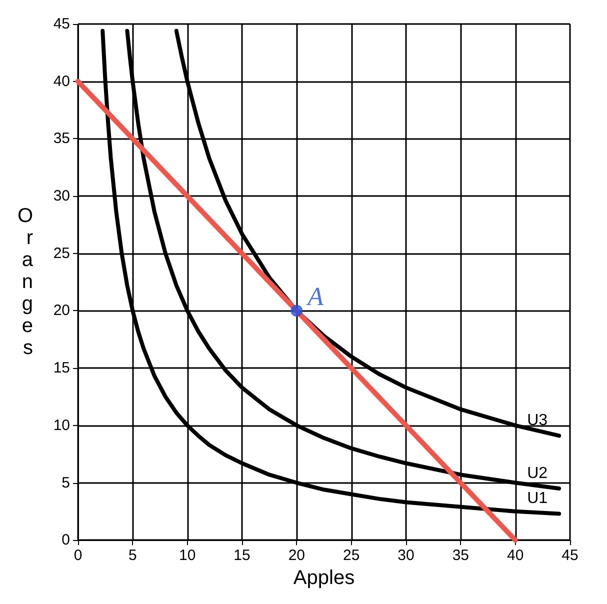 Image resolution: width=607 pixels, height=604 pixels. What do you see at coordinates (132, 555) in the screenshot?
I see `x-tick-label: 5` at bounding box center [132, 555].